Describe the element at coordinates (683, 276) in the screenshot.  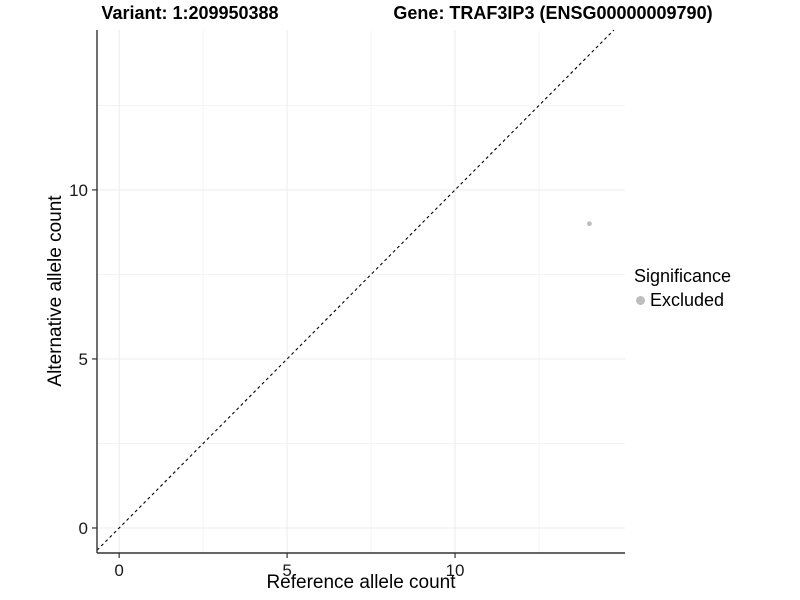
I see `legend-title: Significance` at that location.